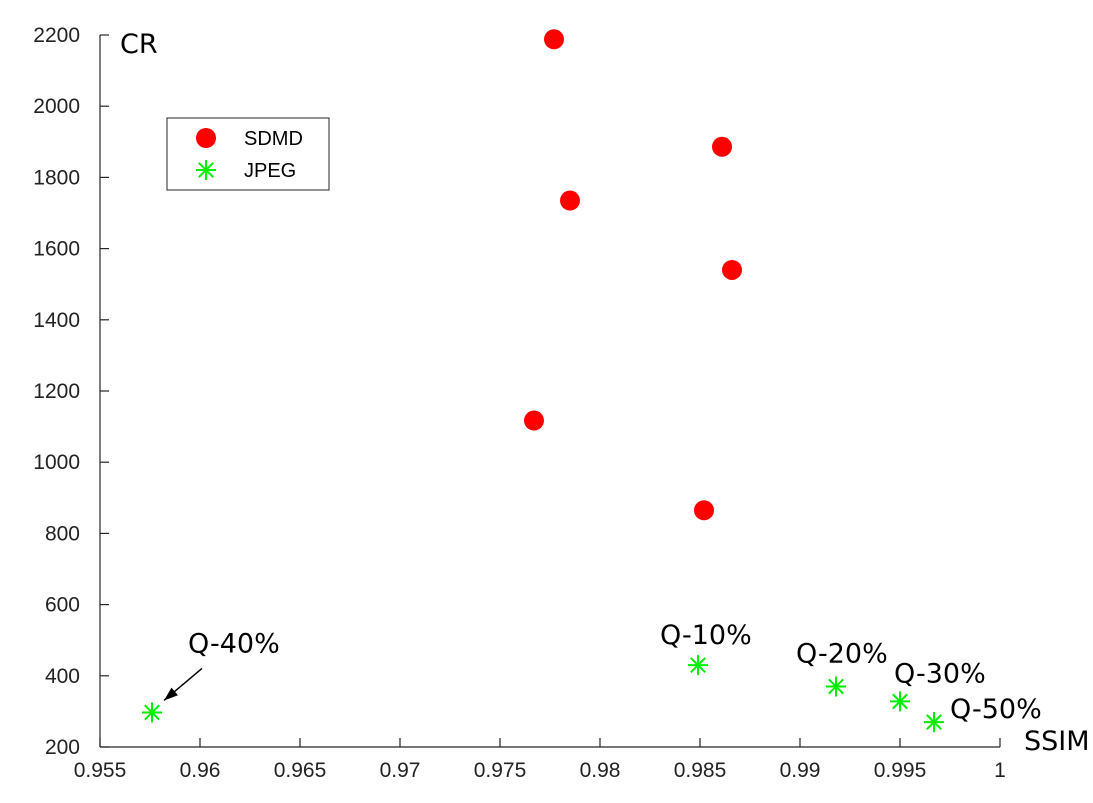 The image size is (1093, 803). What do you see at coordinates (602, 672) in the screenshot?
I see `annotations: Q-40% Q-10% Q-20%Q-30% Q-50%` at bounding box center [602, 672].